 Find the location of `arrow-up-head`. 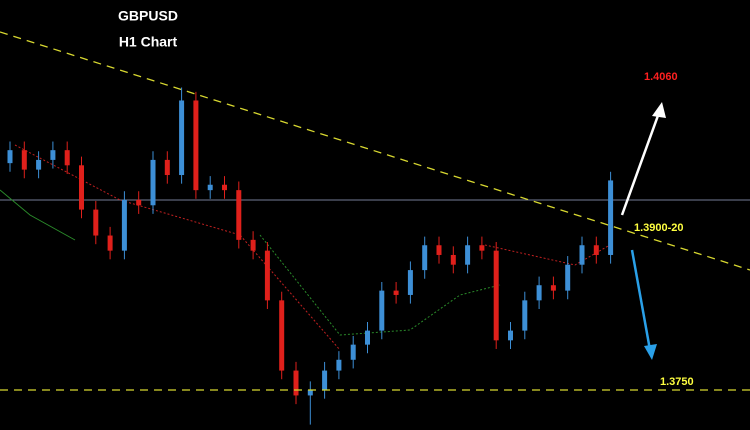

arrow-up-head is located at coordinates (659, 110).